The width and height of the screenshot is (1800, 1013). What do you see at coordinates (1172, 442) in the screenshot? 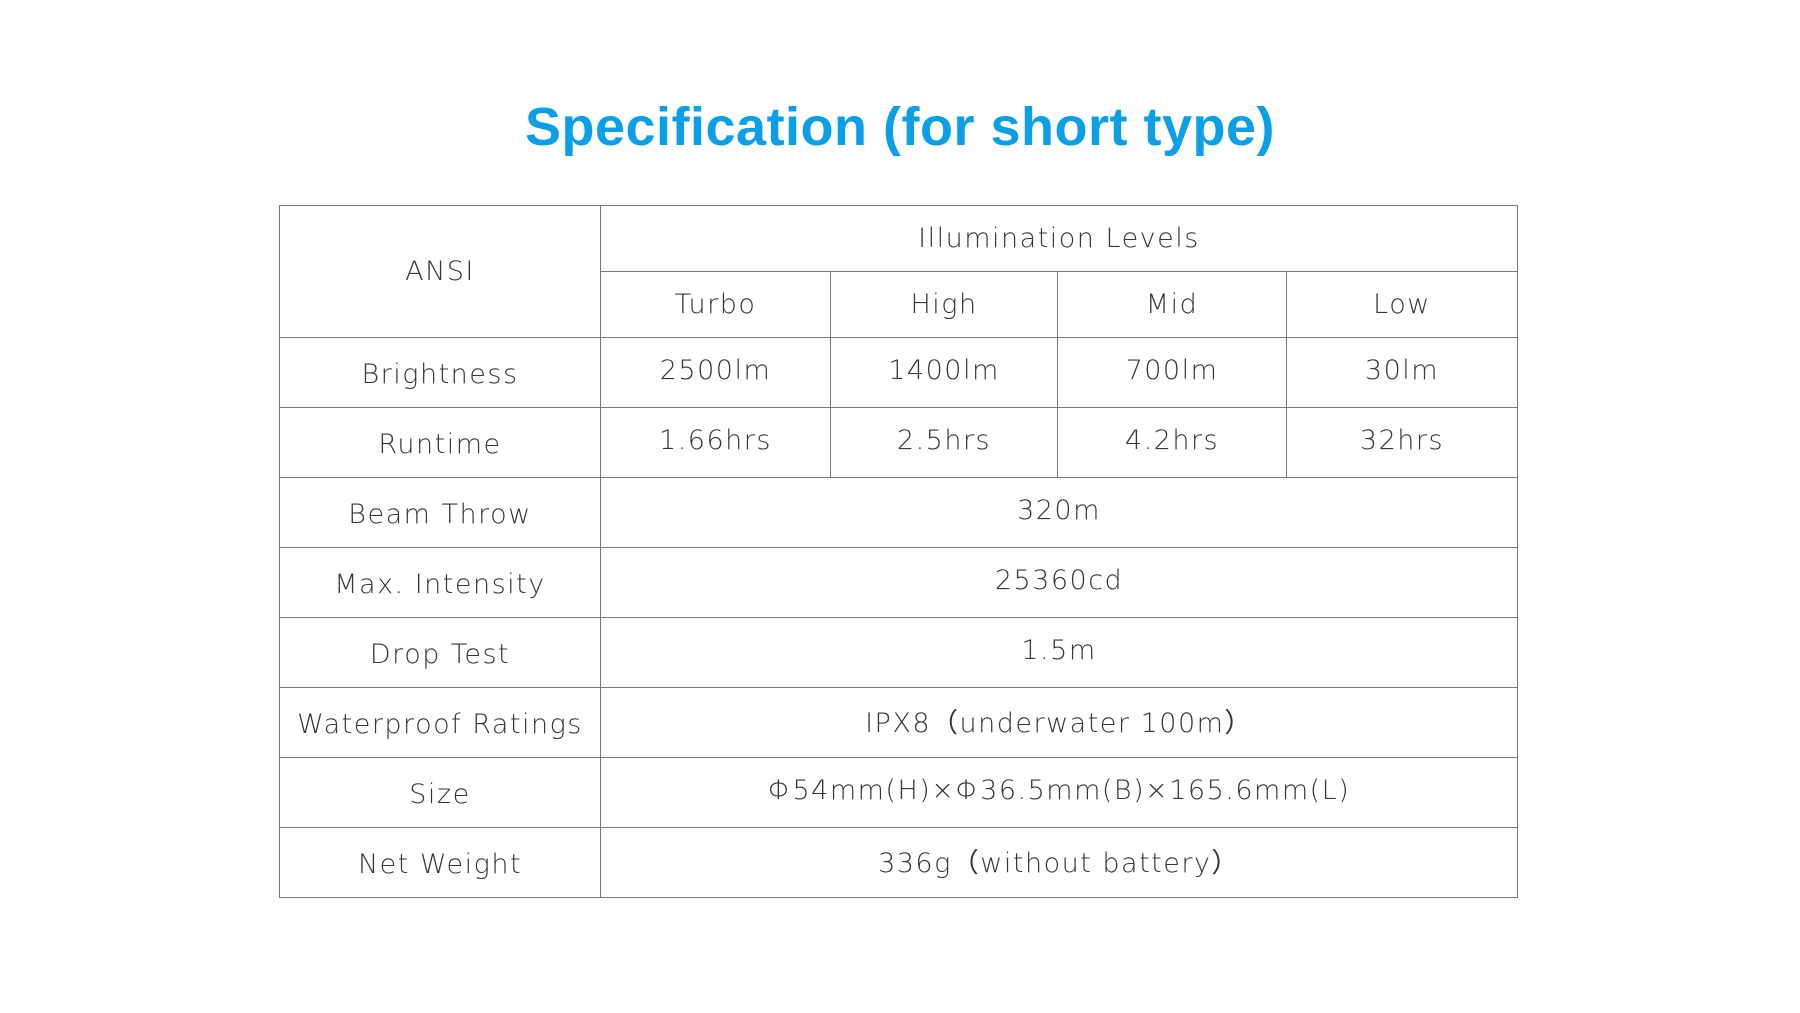
I see `cell: 4.2hrs` at bounding box center [1172, 442].